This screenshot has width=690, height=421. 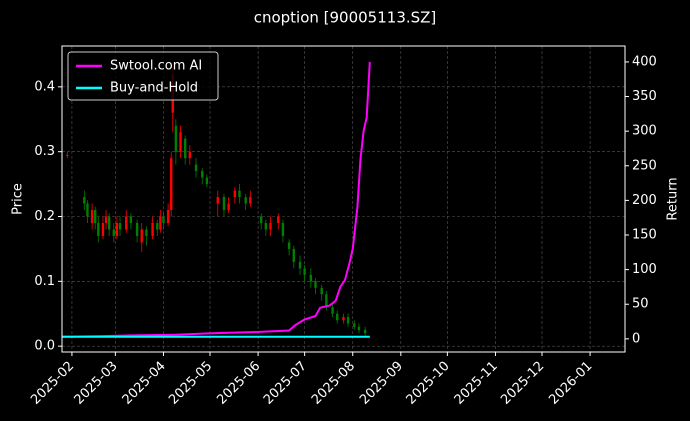 I want to click on x-tick-label: 2025-05, so click(x=190, y=383).